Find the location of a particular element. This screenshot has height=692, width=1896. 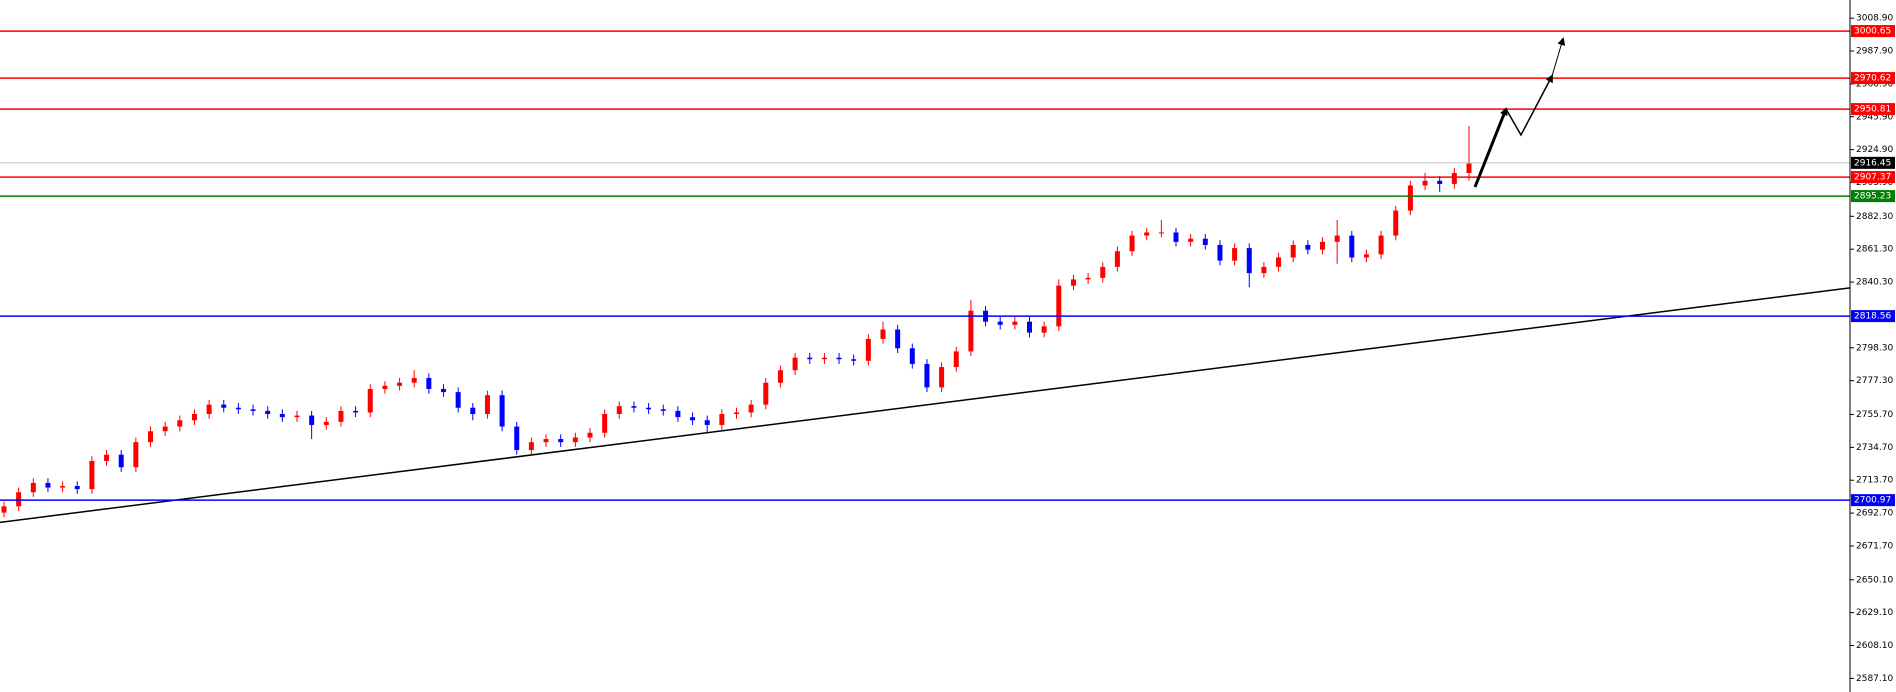

price-label: 2907.37 is located at coordinates (1872, 178).